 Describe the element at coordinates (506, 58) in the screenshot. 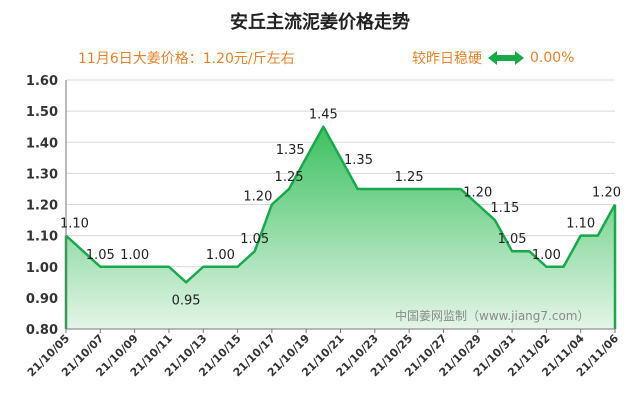

I see `double-arrow-icon` at that location.